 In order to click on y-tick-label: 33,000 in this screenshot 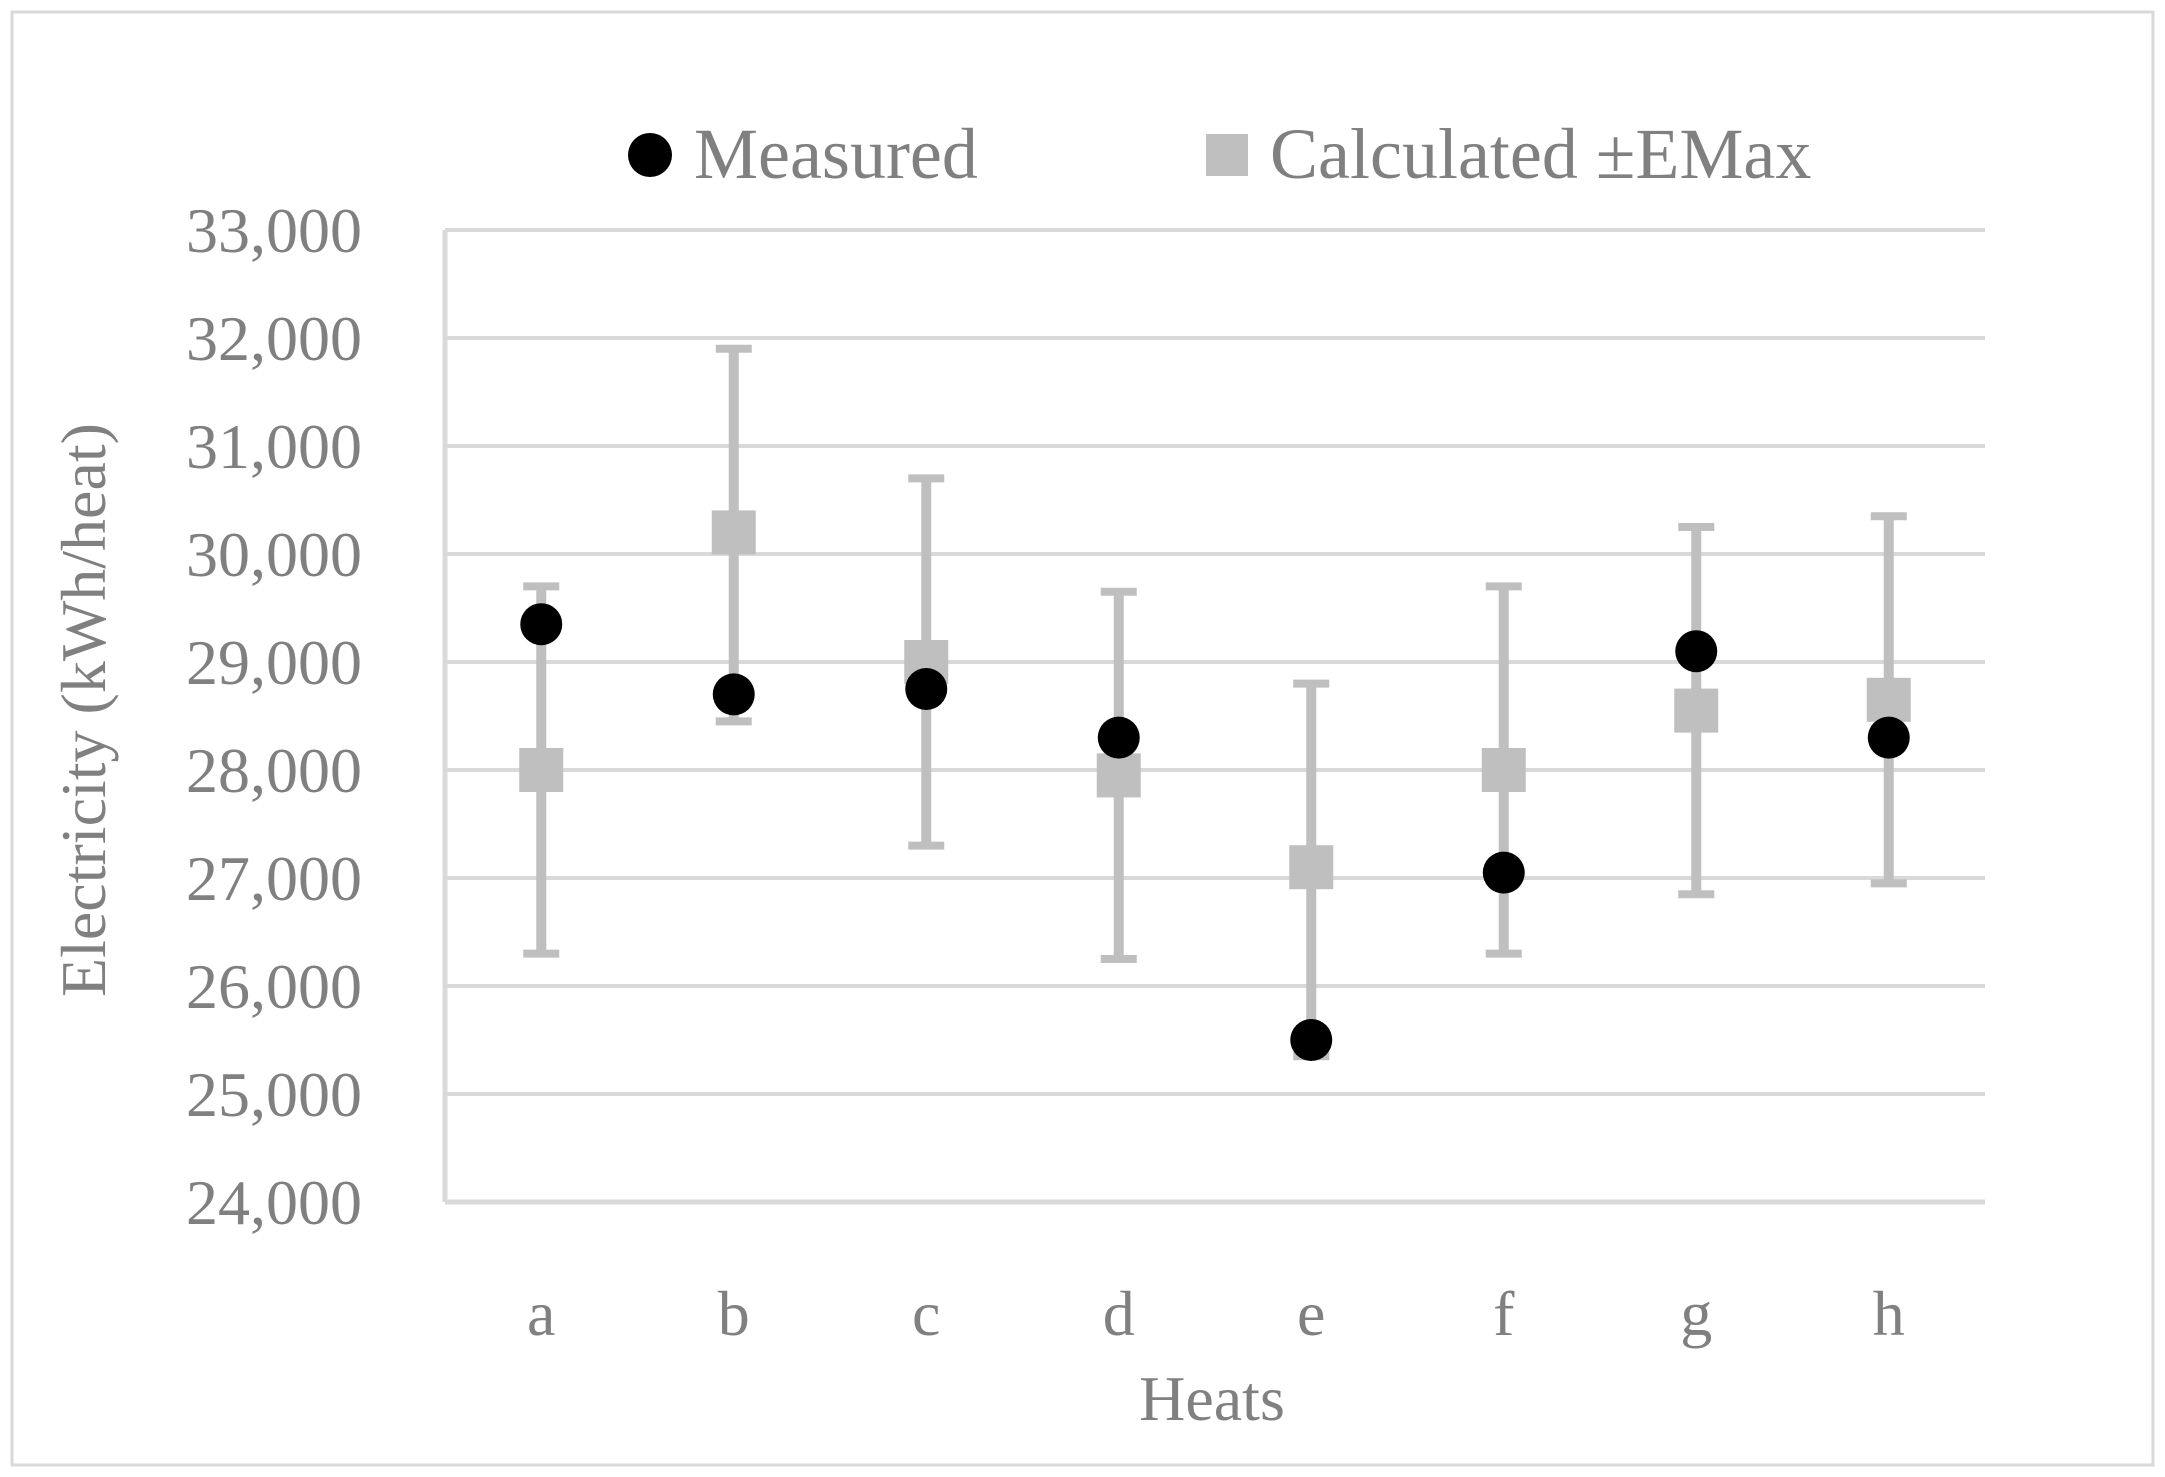, I will do `click(274, 230)`.